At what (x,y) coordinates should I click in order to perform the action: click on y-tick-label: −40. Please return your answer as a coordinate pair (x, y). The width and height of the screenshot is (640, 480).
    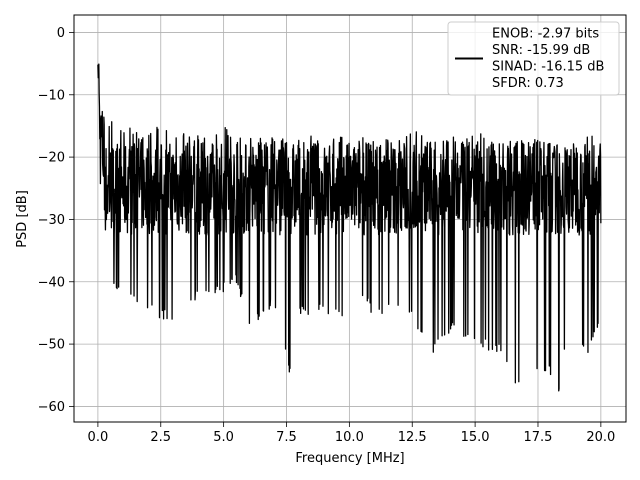
    Looking at the image, I should click on (51, 282).